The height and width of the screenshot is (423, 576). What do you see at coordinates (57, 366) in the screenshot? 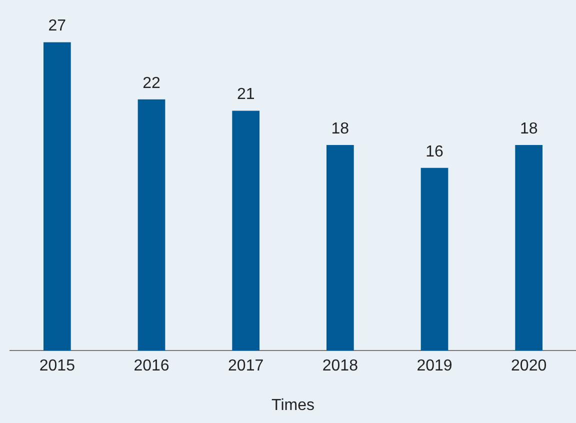
I see `x-tick-label: 2015` at bounding box center [57, 366].